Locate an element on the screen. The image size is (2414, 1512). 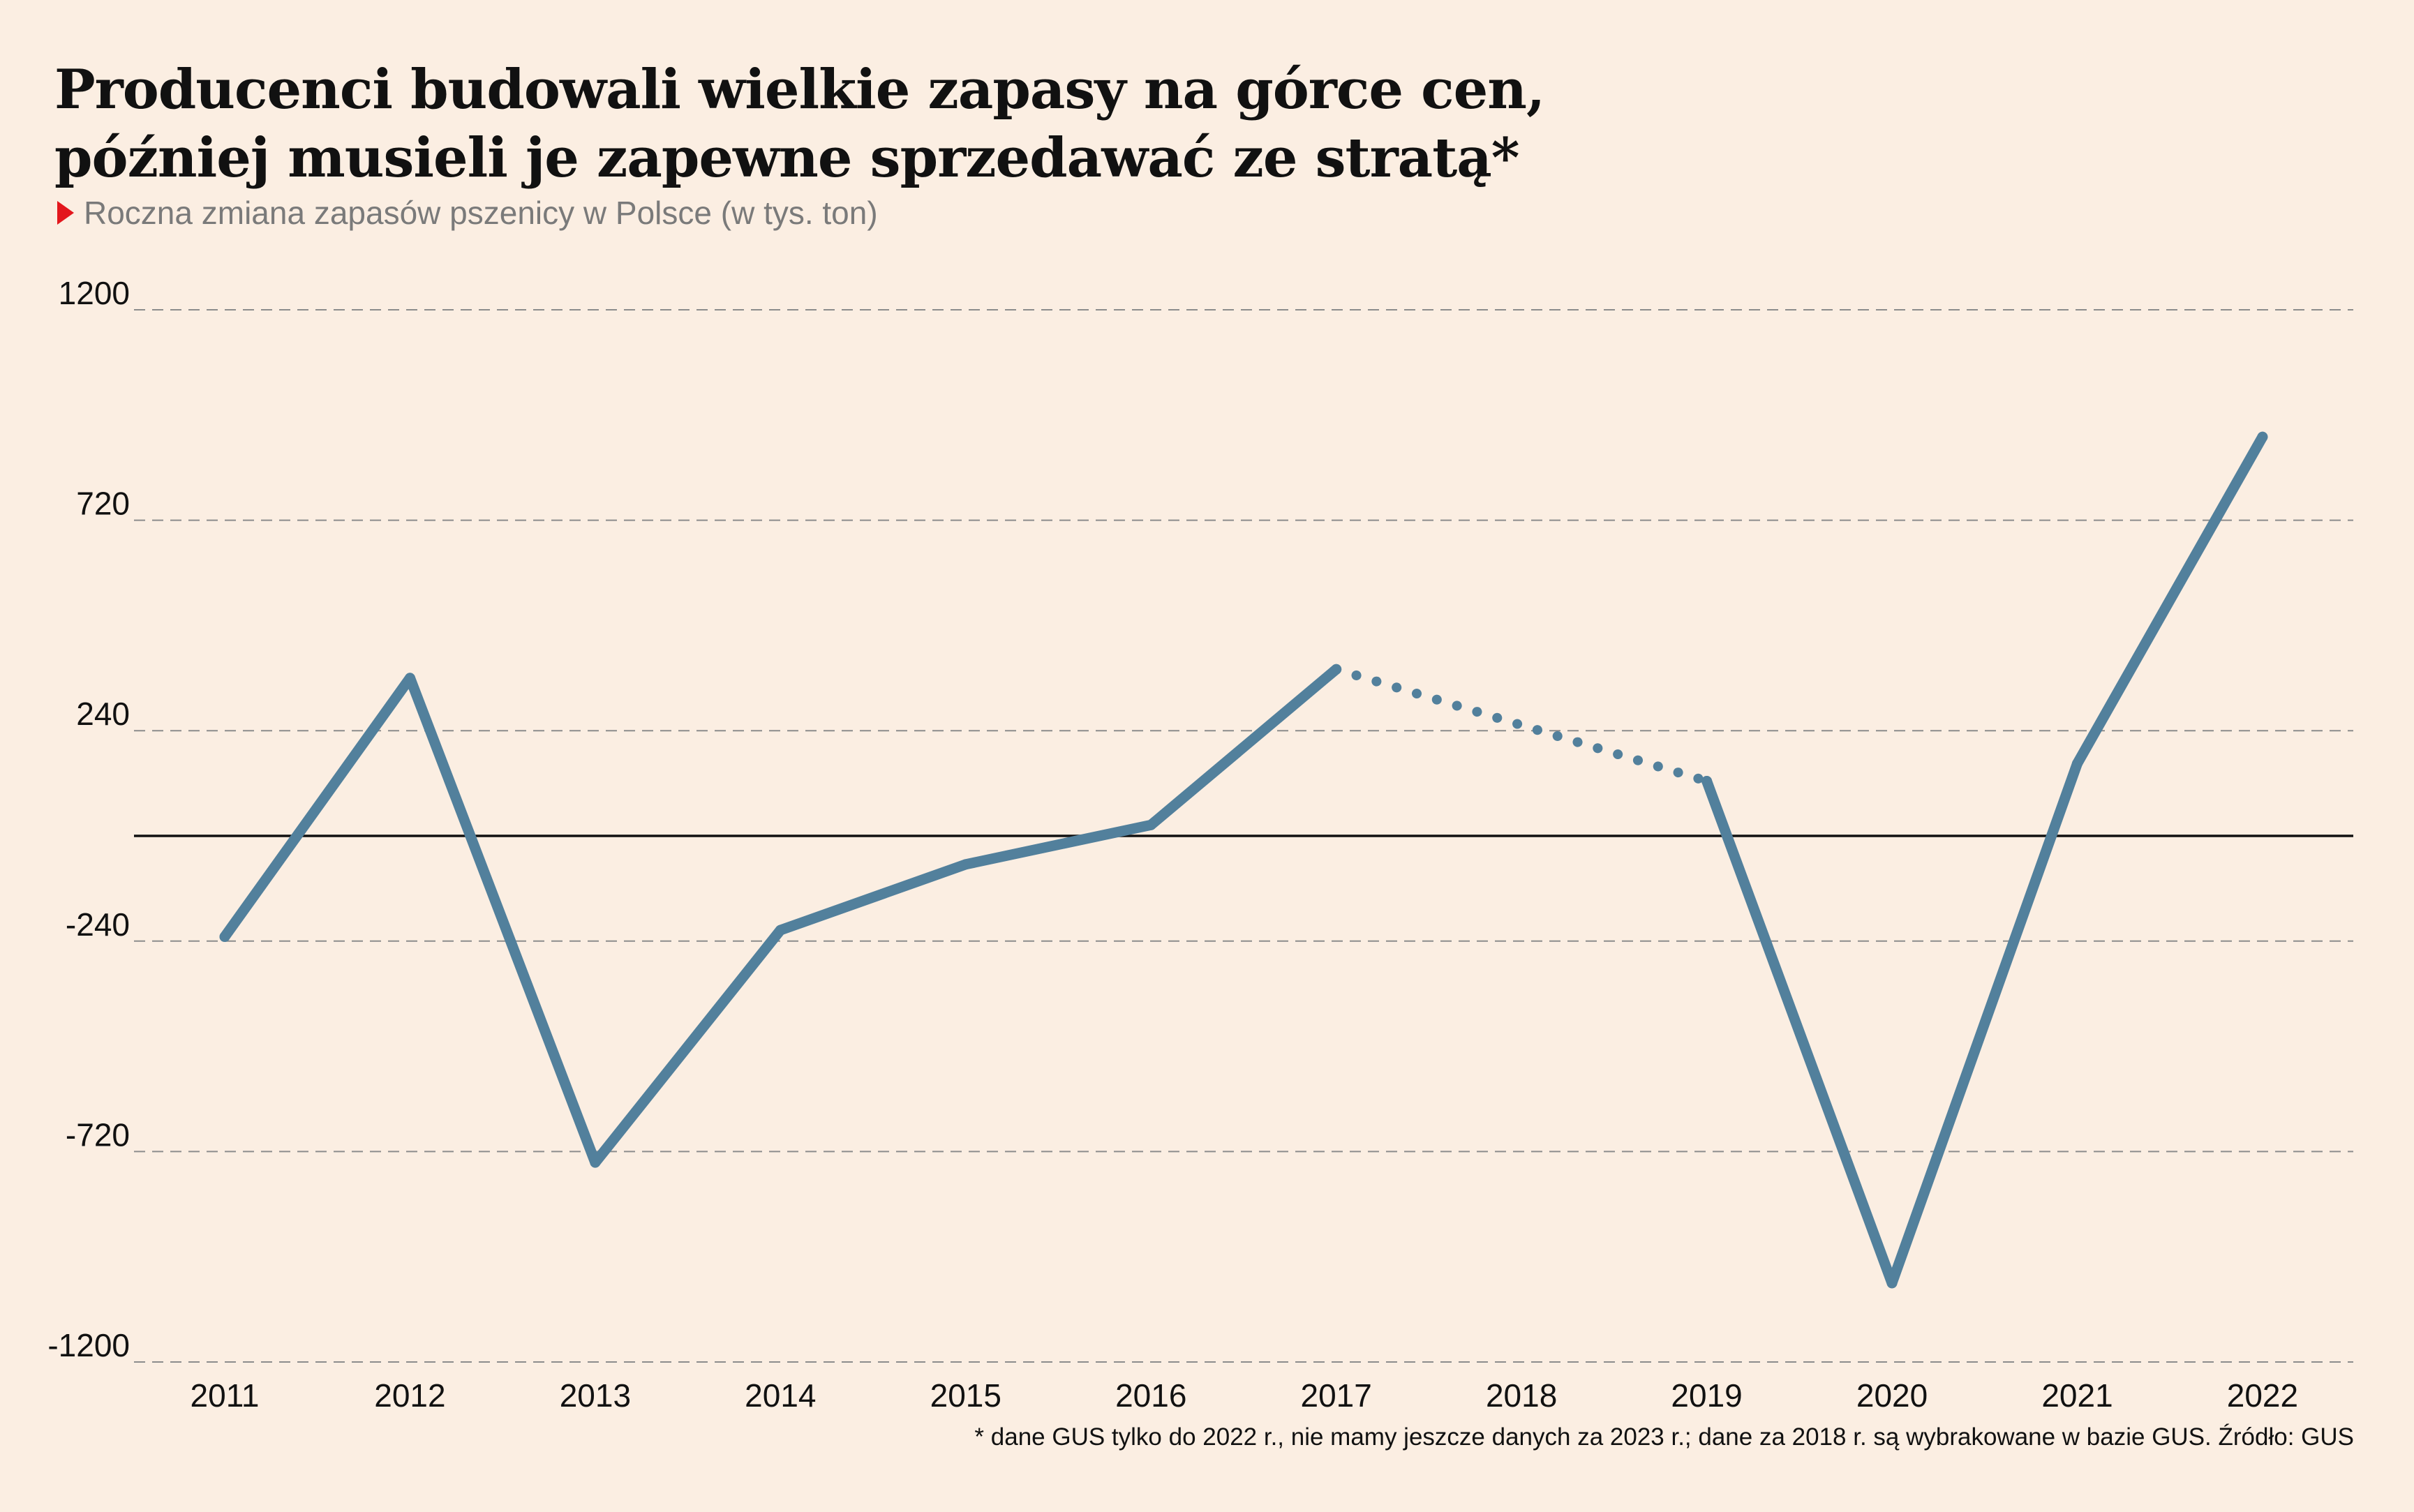
data-point-2014 is located at coordinates (780, 930).